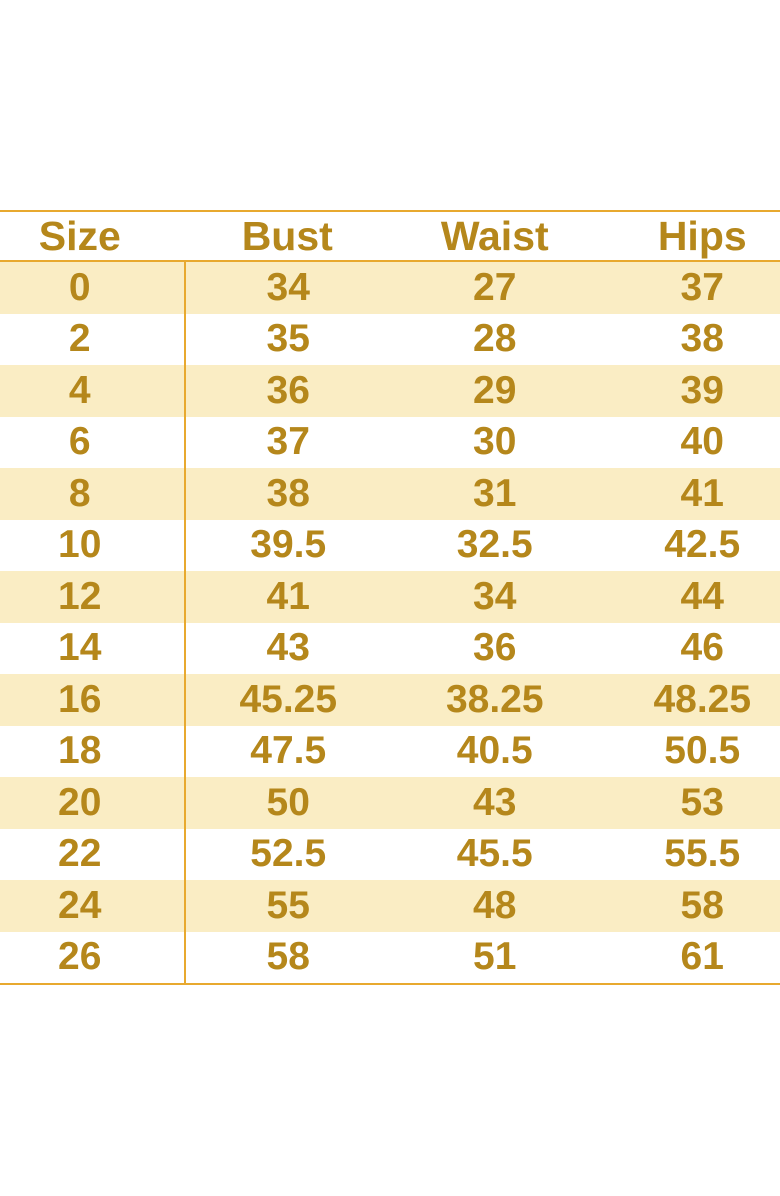 This screenshot has height=1196, width=780. I want to click on table-row: 8 38 31 41, so click(390, 494).